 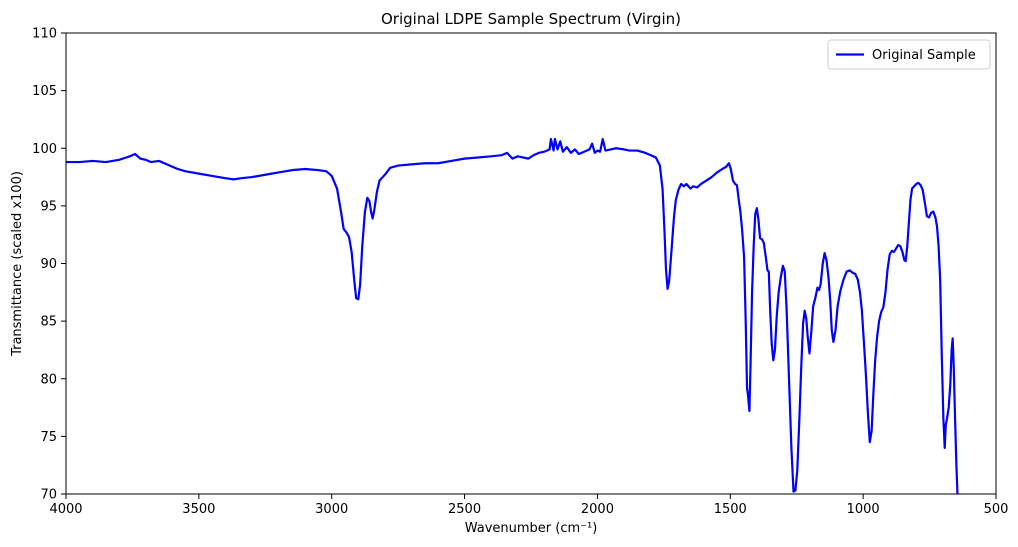 What do you see at coordinates (597, 509) in the screenshot?
I see `x-tick-label: 2000` at bounding box center [597, 509].